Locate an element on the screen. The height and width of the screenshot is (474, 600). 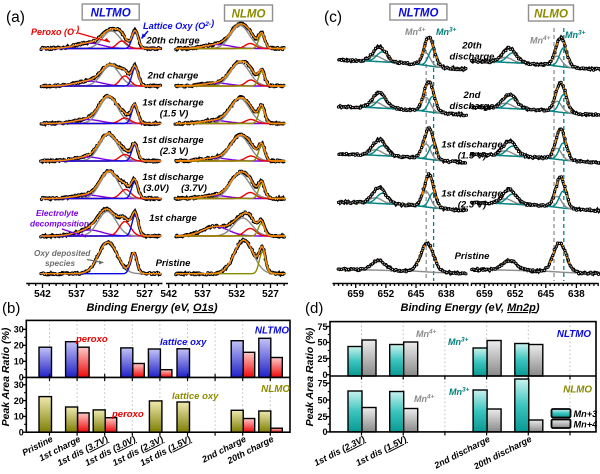
svg-text: (c) is located at coordinates (333, 17).